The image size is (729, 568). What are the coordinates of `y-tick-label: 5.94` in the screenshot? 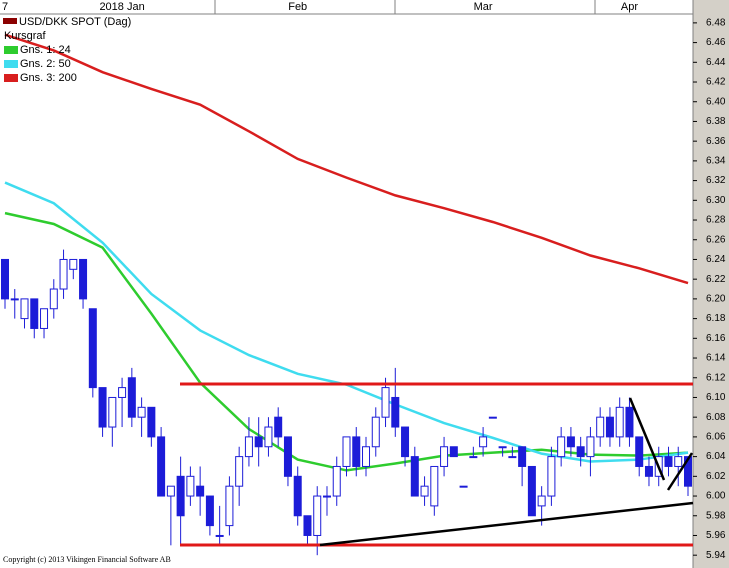 It's located at (716, 555).